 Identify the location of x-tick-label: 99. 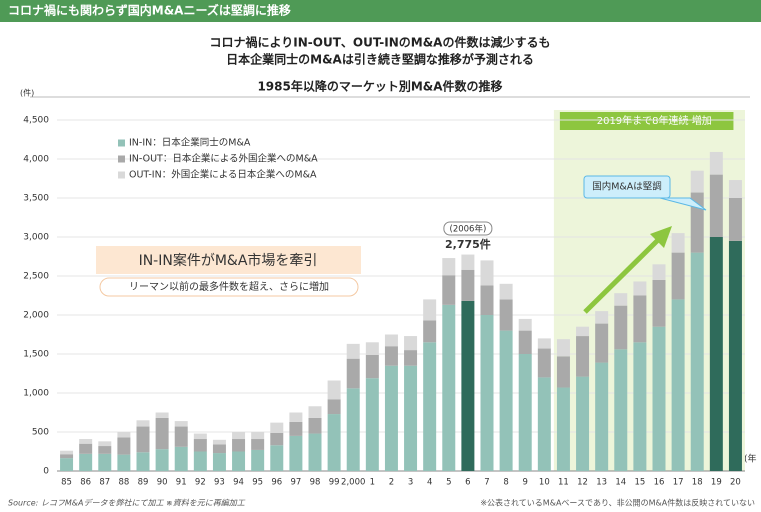
(334, 483).